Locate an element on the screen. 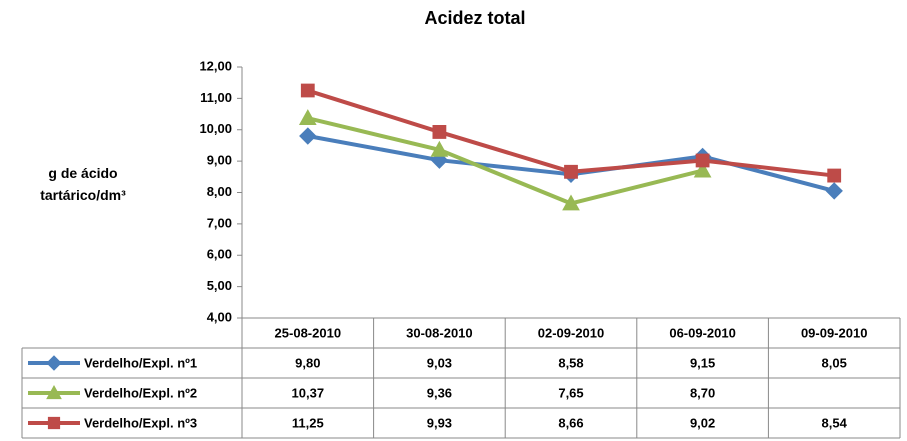 The width and height of the screenshot is (907, 441). legend-label: Verdelho/Expl. nº2 is located at coordinates (140, 392).